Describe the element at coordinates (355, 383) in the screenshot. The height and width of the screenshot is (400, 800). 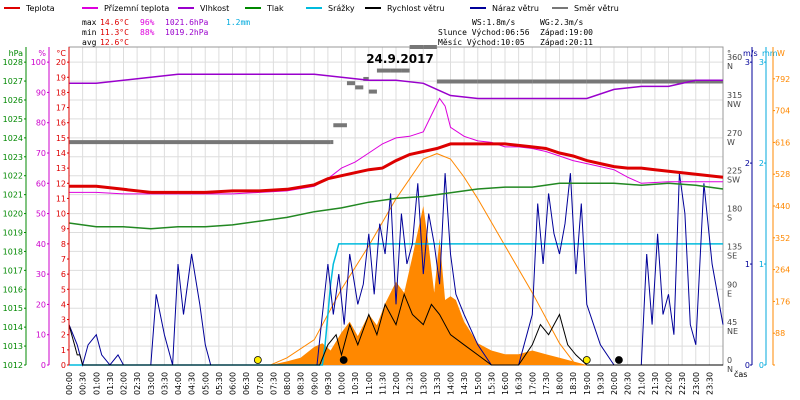
I see `x-tick-label: 10:30` at that location.